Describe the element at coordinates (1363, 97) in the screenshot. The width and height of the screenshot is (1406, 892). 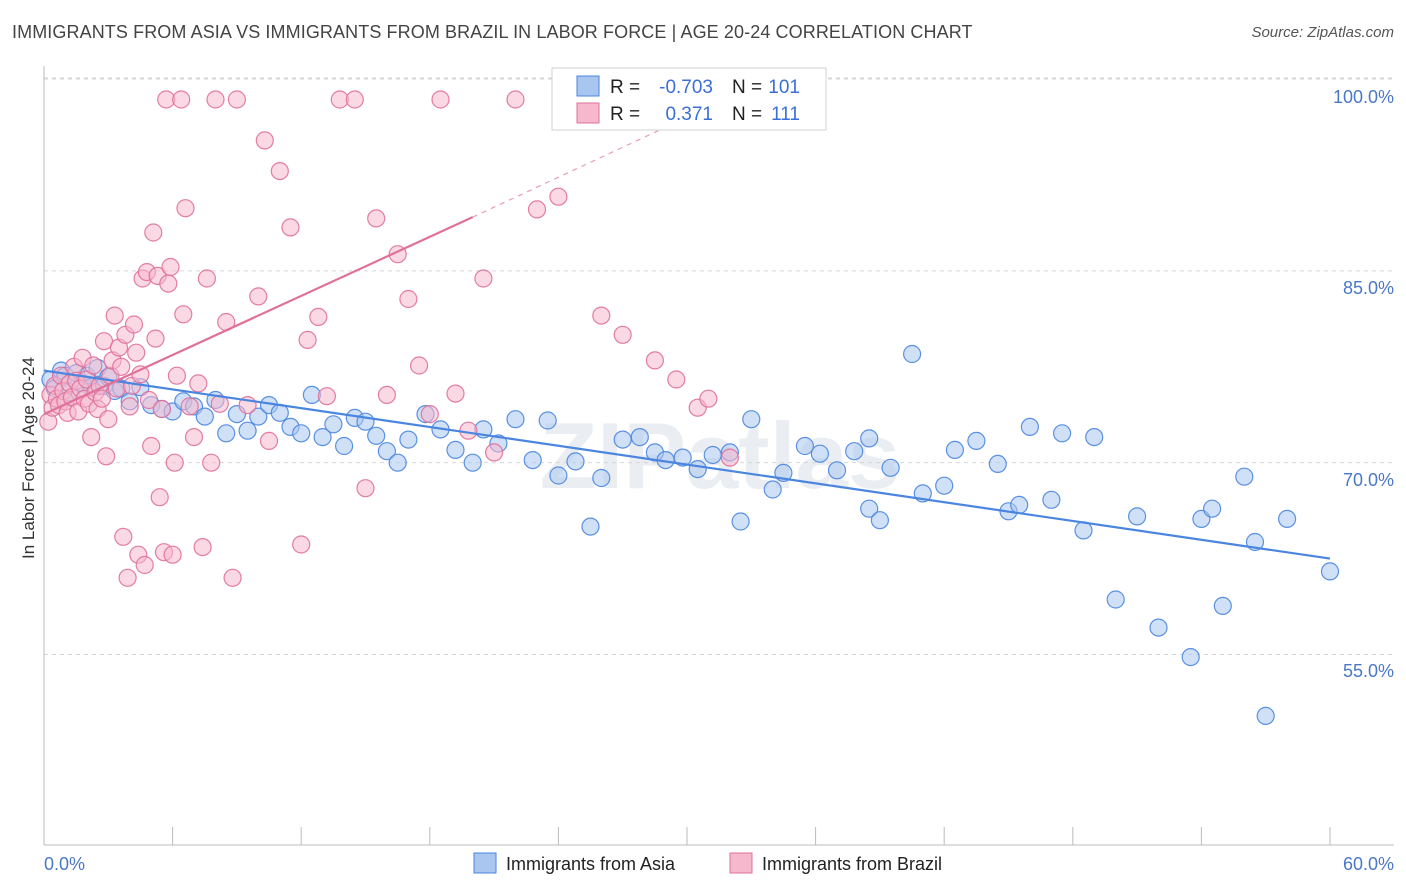
I see `y-tick-label: 100.0%` at that location.